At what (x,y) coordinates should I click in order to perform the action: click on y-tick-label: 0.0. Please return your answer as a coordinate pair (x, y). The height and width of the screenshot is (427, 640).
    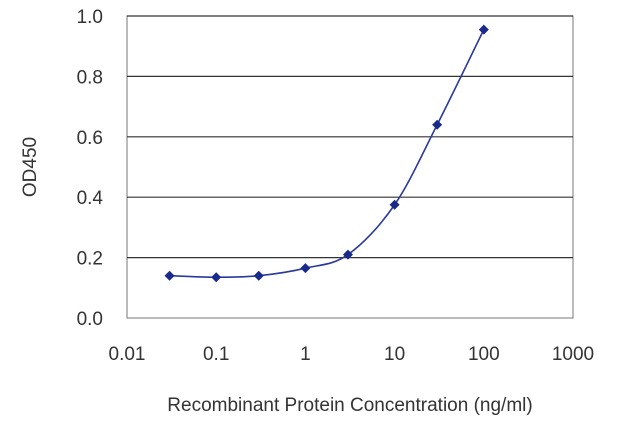
    Looking at the image, I should click on (90, 319).